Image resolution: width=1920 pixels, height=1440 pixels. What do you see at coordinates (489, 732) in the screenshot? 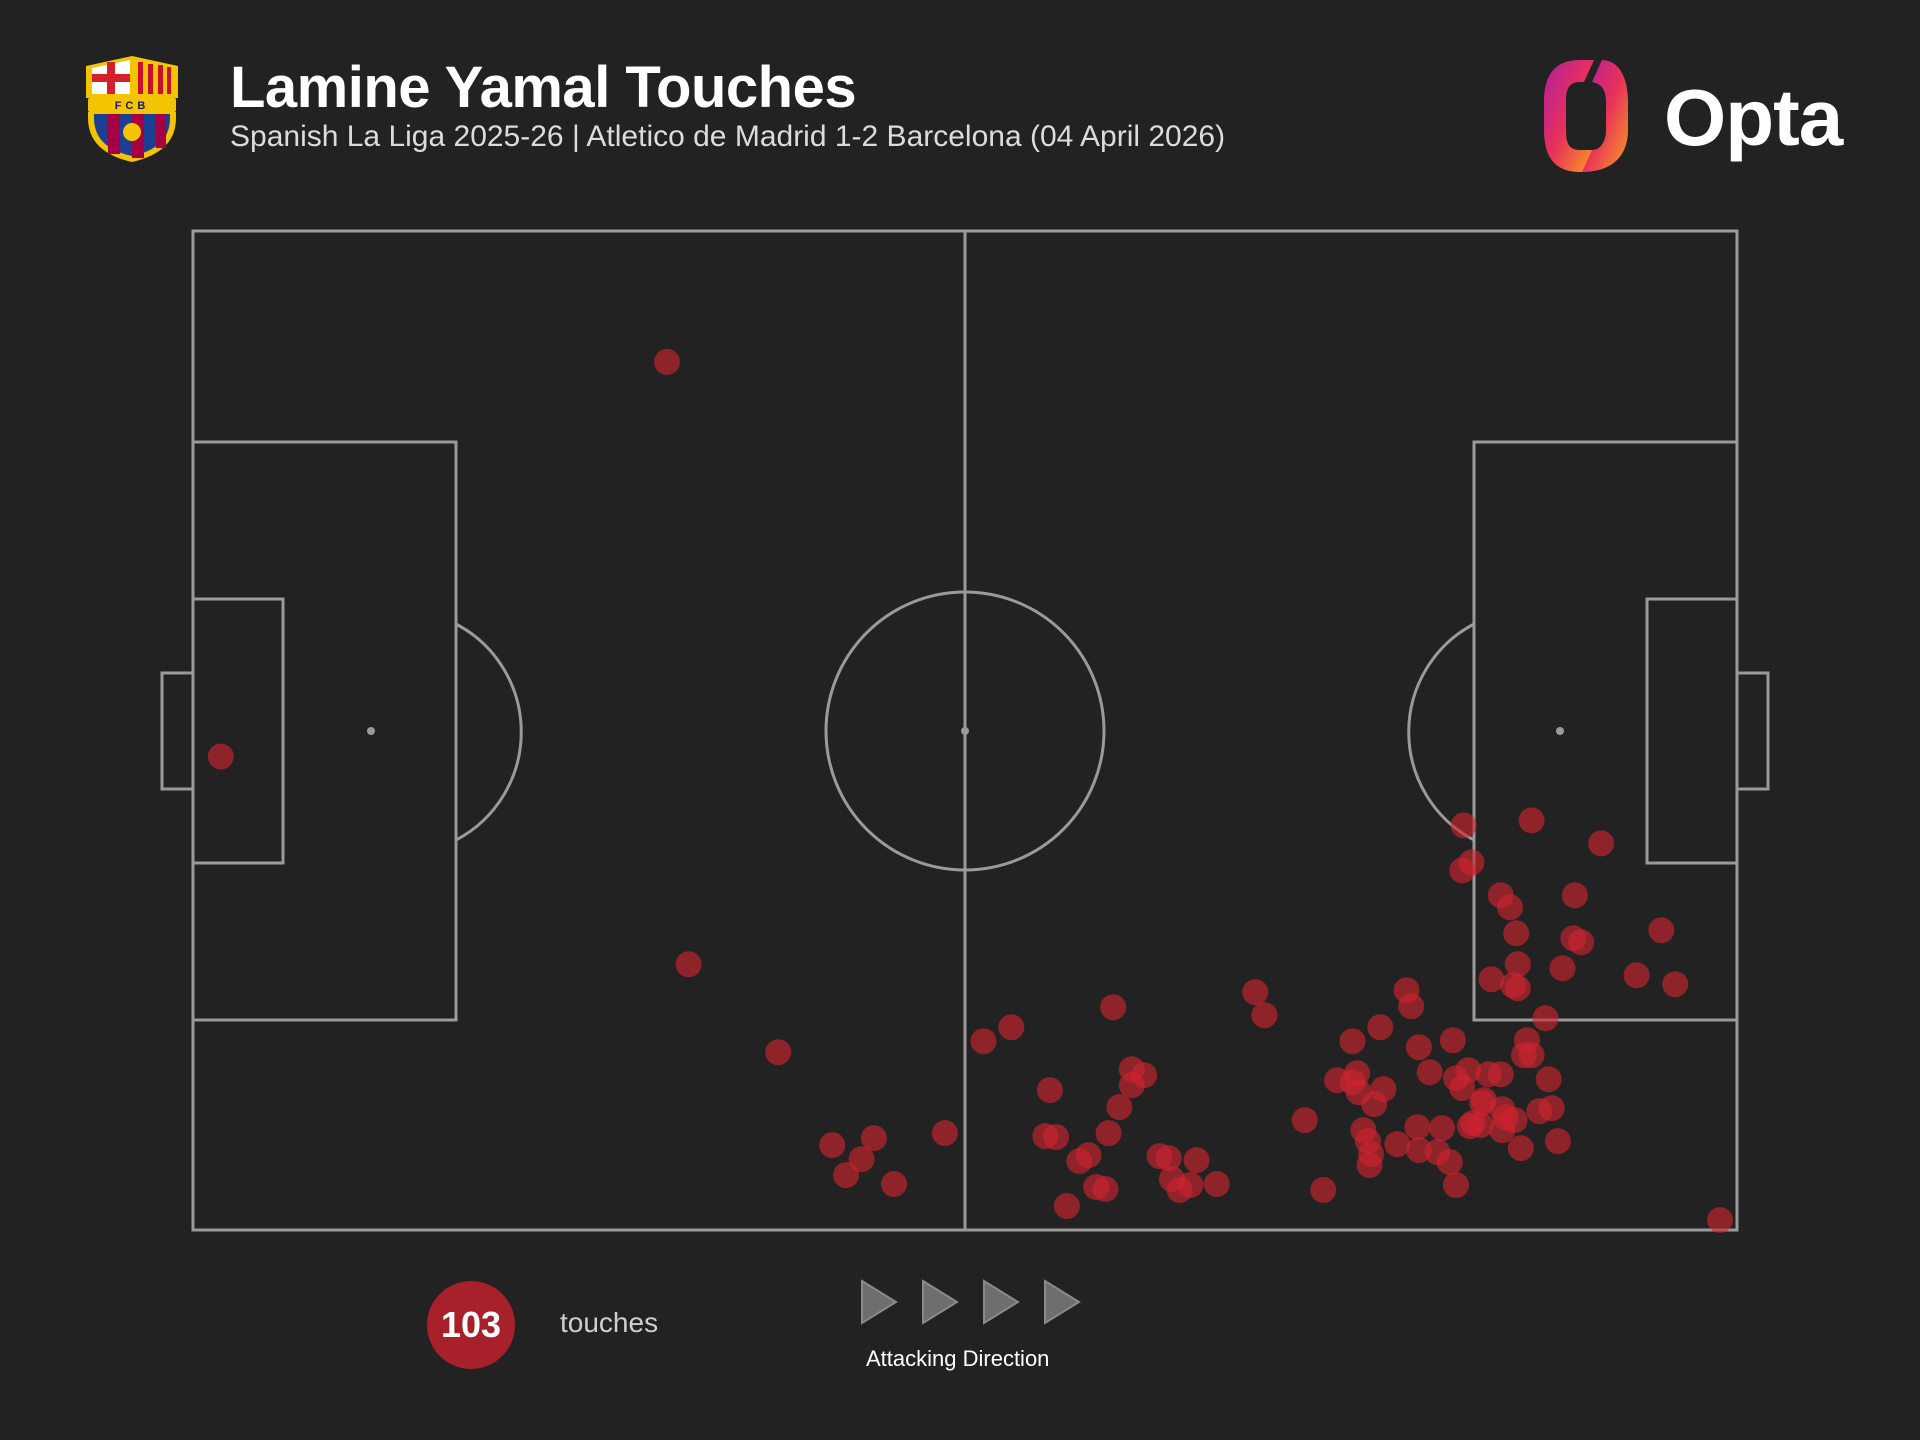
I see `left-penalty-arc` at bounding box center [489, 732].